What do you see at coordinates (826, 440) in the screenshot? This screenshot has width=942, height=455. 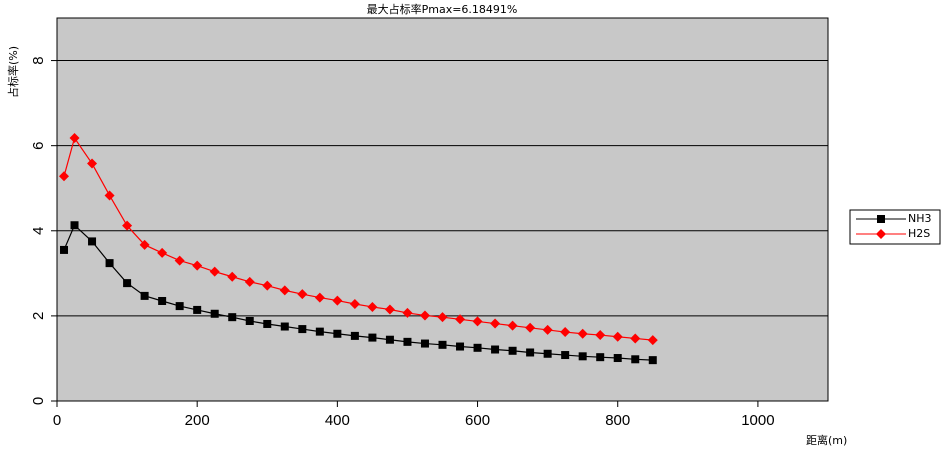 I see `x-axis-label: 距离(m)` at bounding box center [826, 440].